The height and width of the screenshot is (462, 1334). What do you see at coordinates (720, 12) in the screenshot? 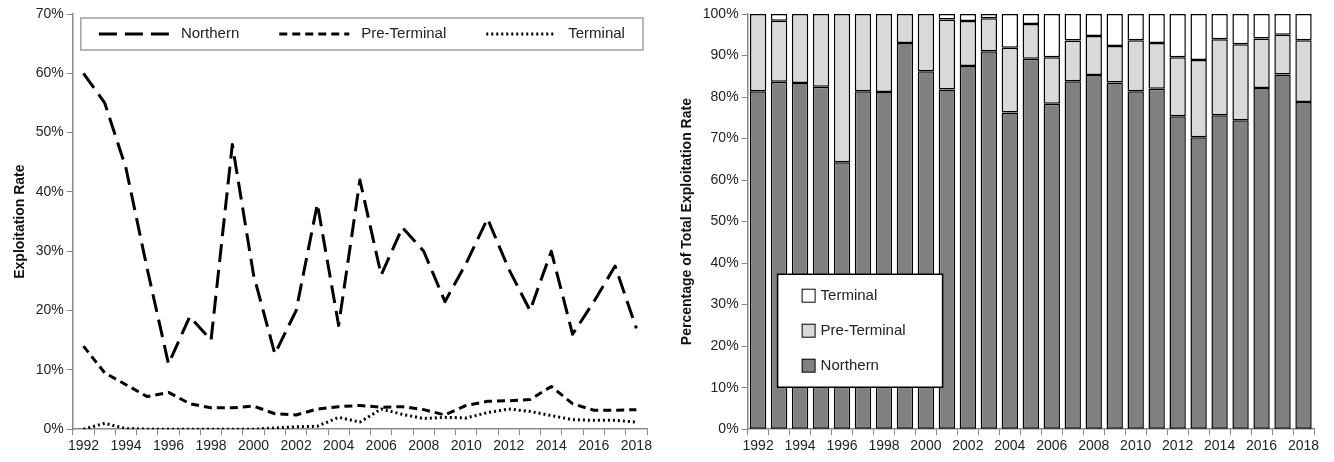
I see `y-tick-label: 100%` at bounding box center [720, 12].